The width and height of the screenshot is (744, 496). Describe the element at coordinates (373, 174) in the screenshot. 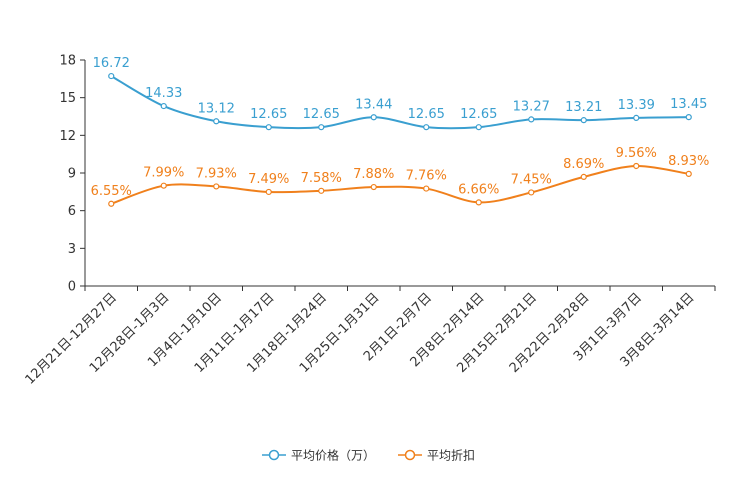

I see `data-label: 7.88%` at that location.